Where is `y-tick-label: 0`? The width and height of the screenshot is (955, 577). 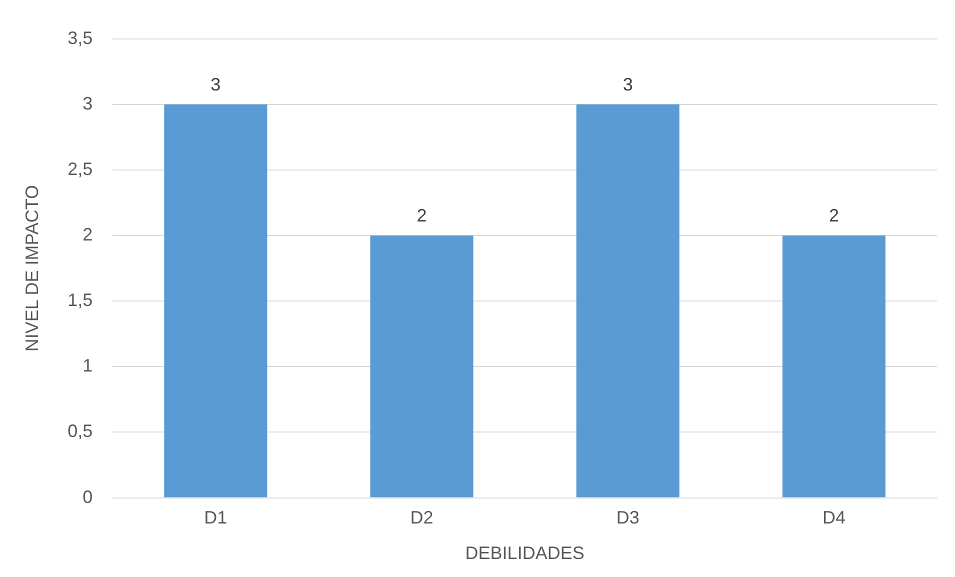
y-tick-label: 0 is located at coordinates (87, 496).